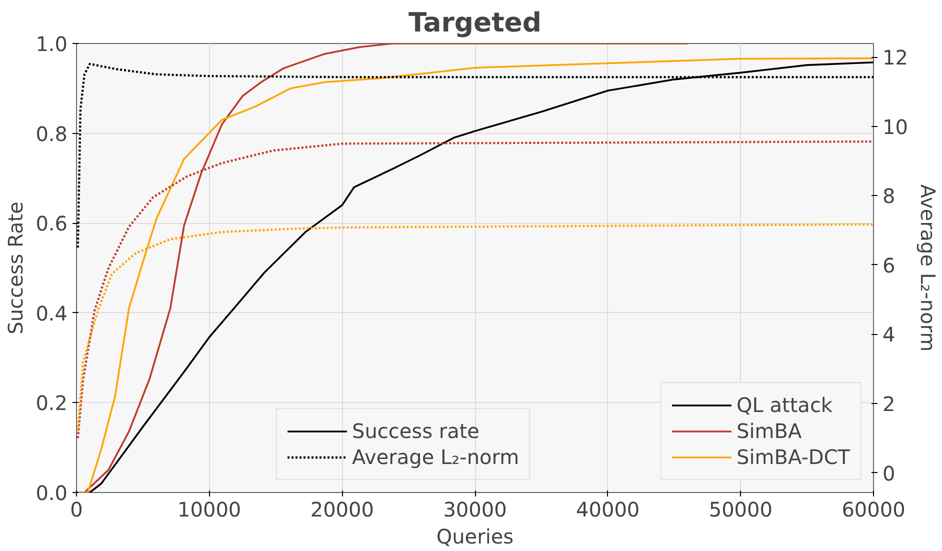  What do you see at coordinates (210, 510) in the screenshot?
I see `x-tick-label: 10000` at bounding box center [210, 510].